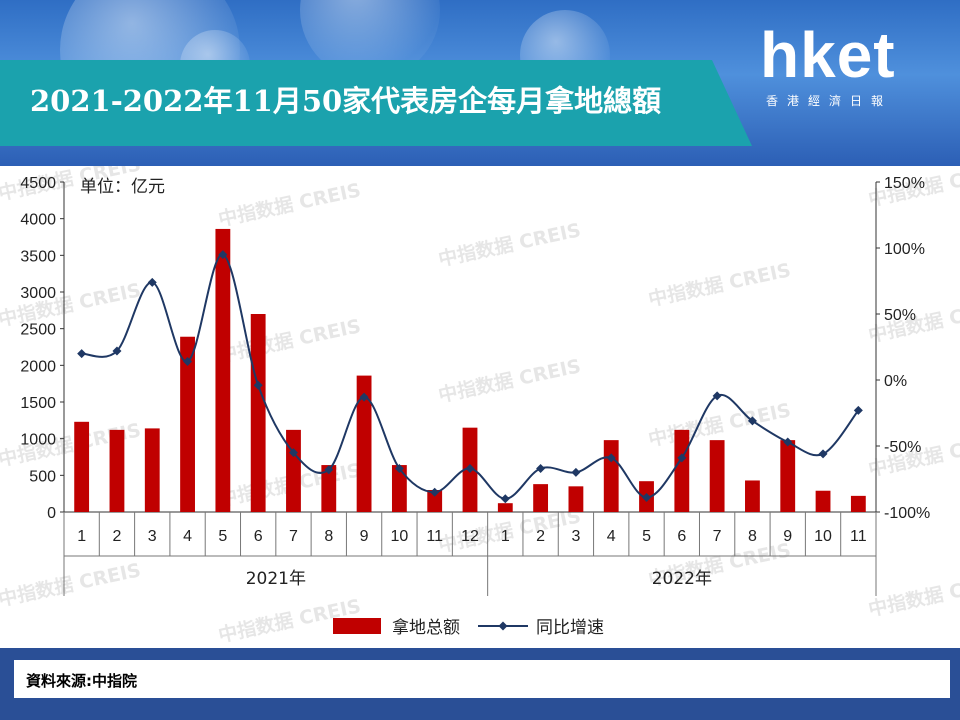 This screenshot has height=720, width=960. I want to click on legend-label-bar: 拿地总额, so click(426, 627).